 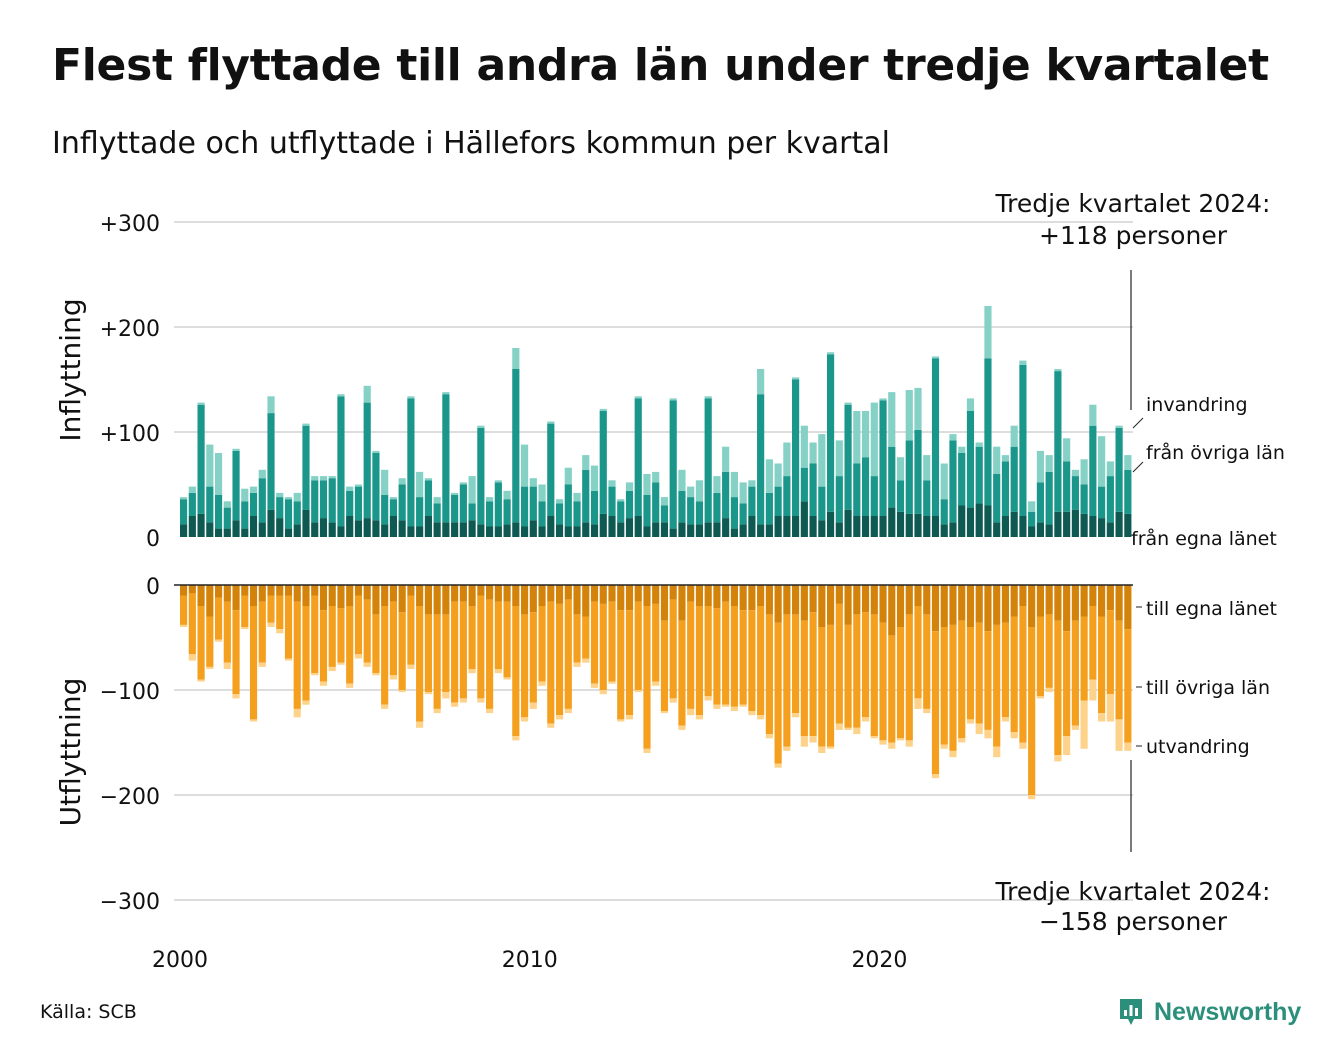 What do you see at coordinates (1133, 203) in the screenshot?
I see `top-callout-title: Tredje kvartalet 2024:` at bounding box center [1133, 203].